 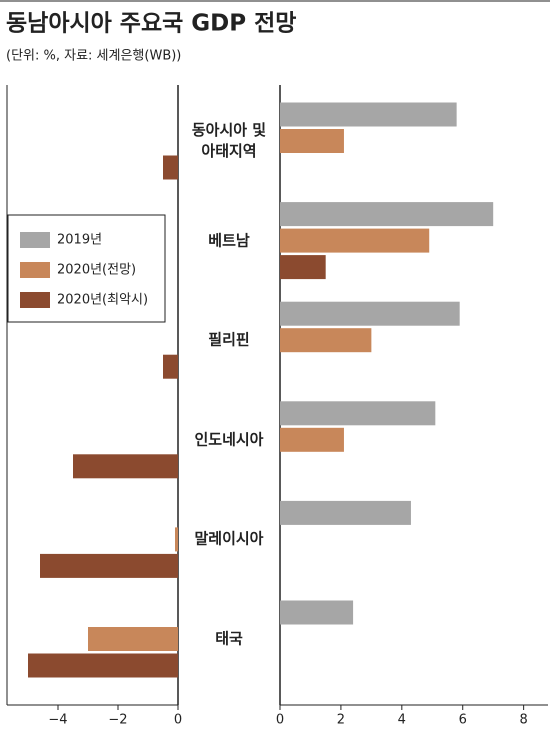 I want to click on chart-title: 동남아시아 주요국 GDP 전망, so click(x=151, y=24).